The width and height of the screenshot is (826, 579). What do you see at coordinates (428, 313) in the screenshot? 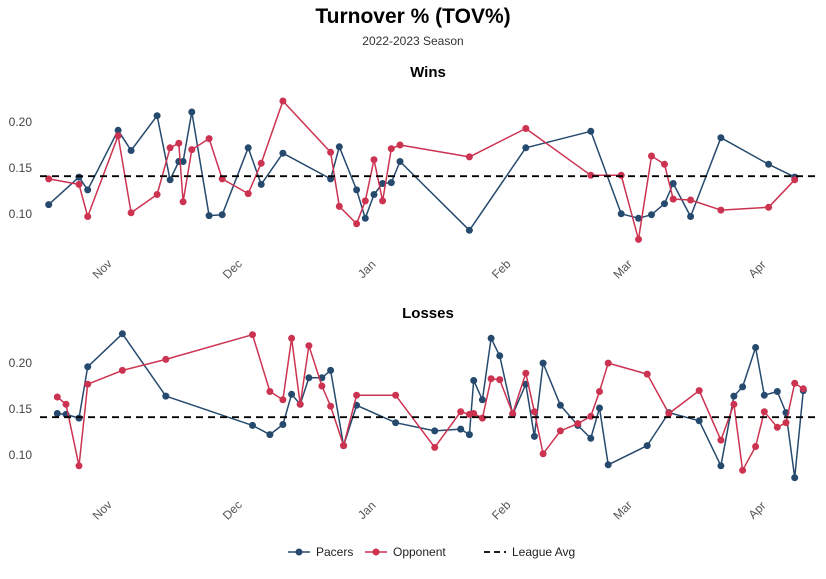
I see `panel-title-losses: Losses` at bounding box center [428, 313].